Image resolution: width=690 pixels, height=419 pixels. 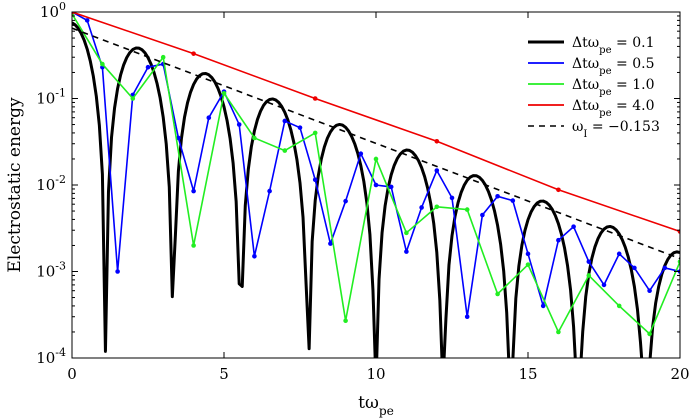 I want to click on y-tick-label-4: 10⁻⁴, so click(x=51, y=356).